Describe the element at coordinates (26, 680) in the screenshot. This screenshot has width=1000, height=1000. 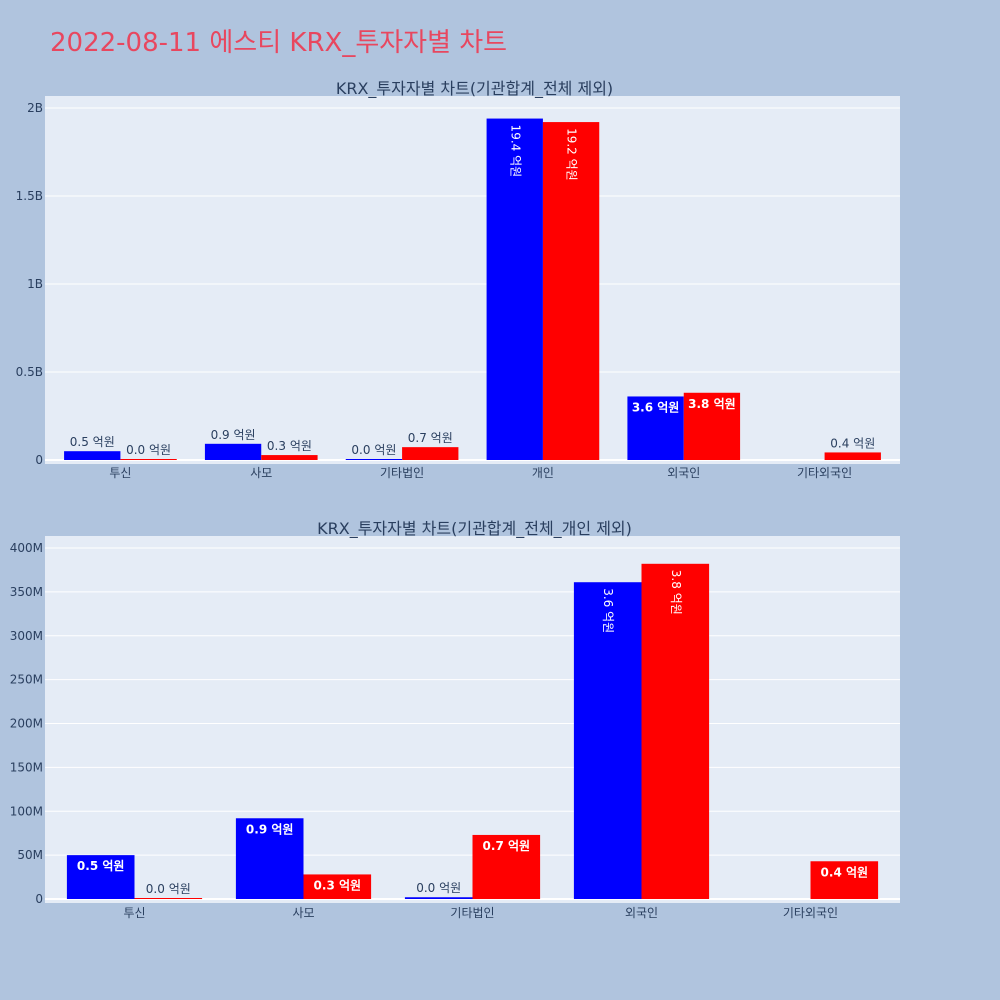
I see `y-tick-label: 250M` at that location.